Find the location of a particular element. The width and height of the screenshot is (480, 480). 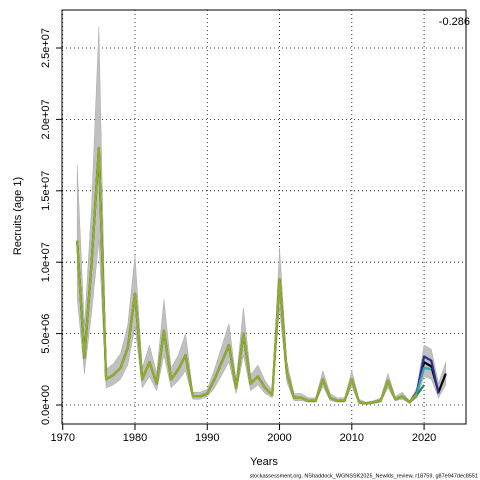

annotation: -0.286 is located at coordinates (454, 22).